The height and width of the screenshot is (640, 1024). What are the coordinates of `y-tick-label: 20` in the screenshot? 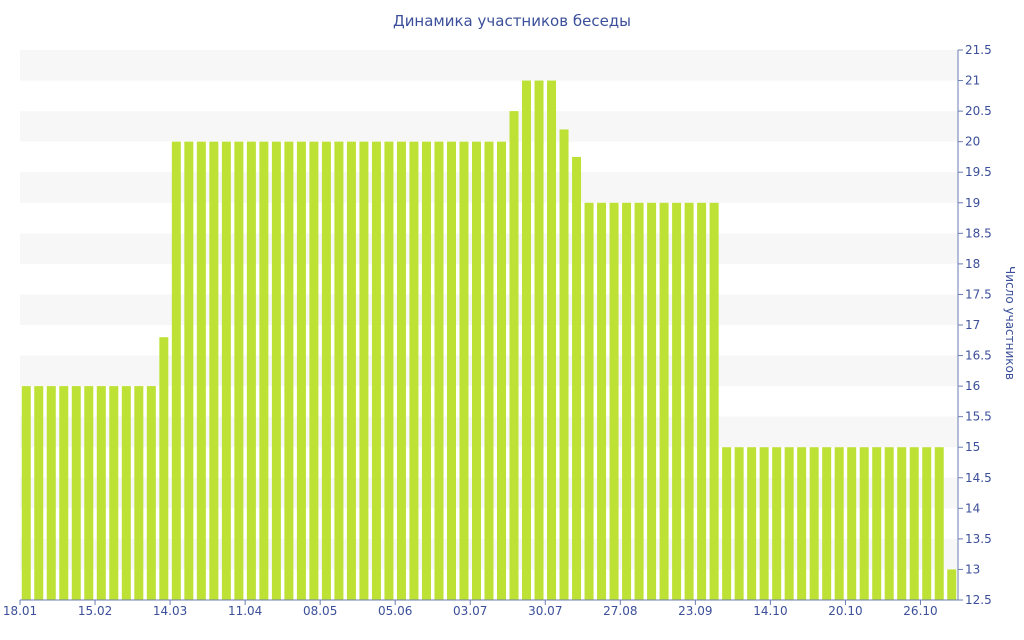 It's located at (972, 142).